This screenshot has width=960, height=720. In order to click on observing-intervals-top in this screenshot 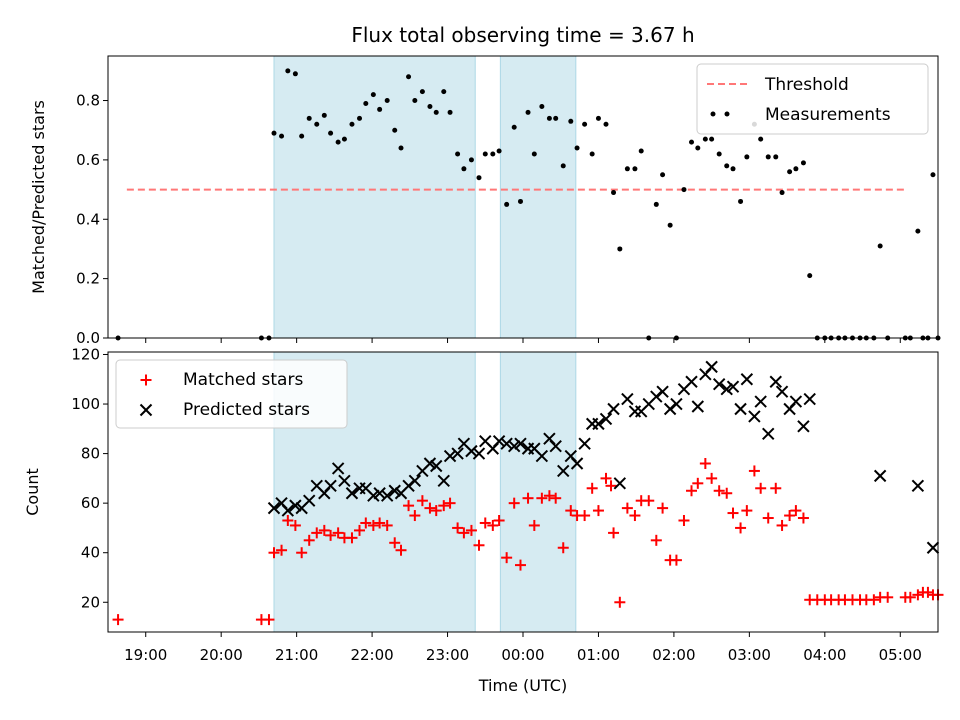, I will do `click(425, 197)`.